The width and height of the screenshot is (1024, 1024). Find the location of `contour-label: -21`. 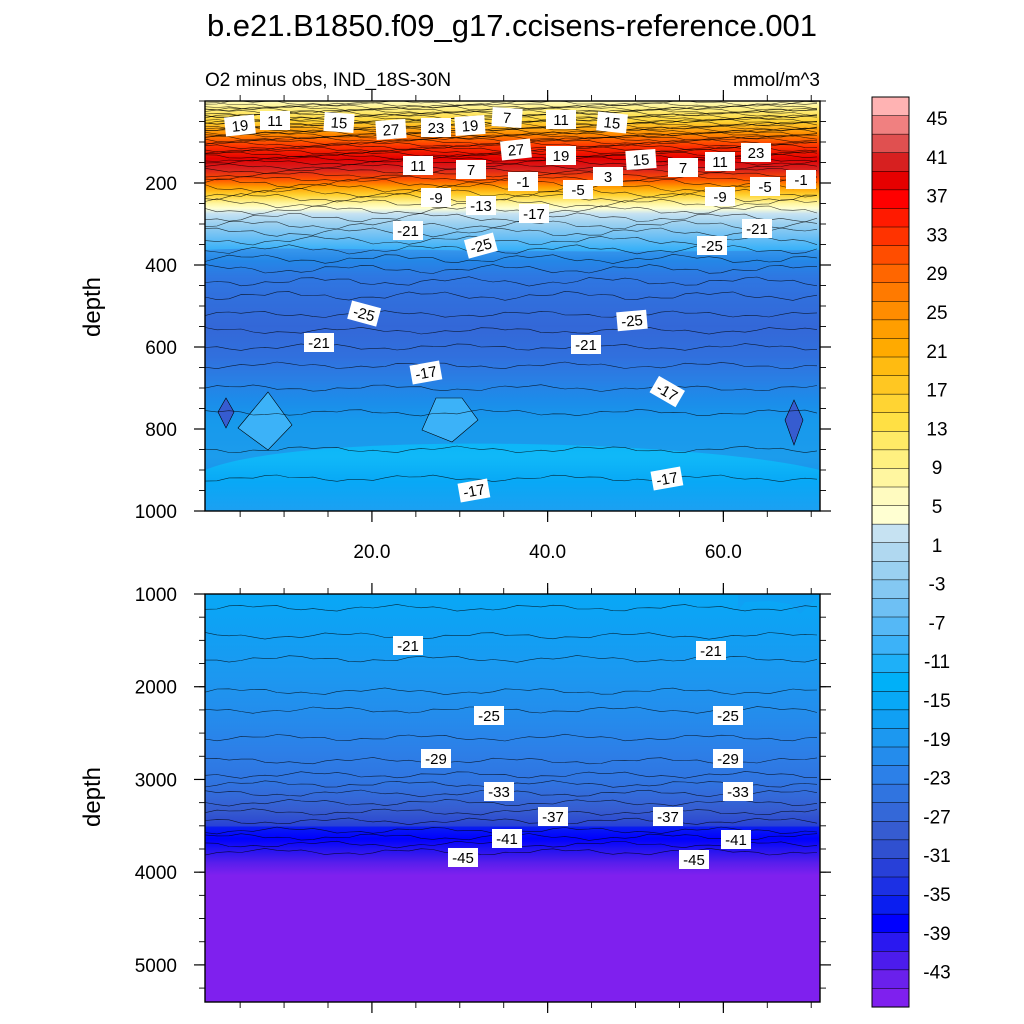

contour-label: -21 is located at coordinates (319, 342).